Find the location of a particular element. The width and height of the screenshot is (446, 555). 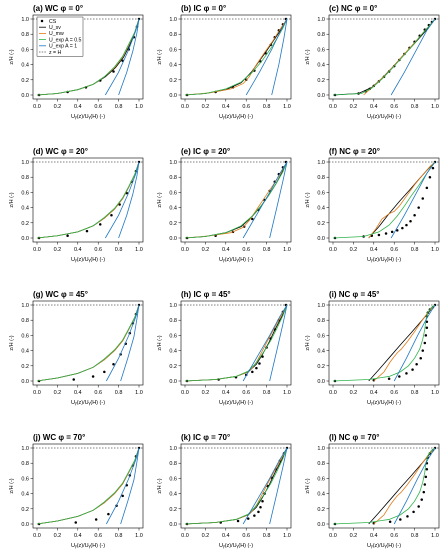

legend-label: CS is located at coordinates (53, 22).